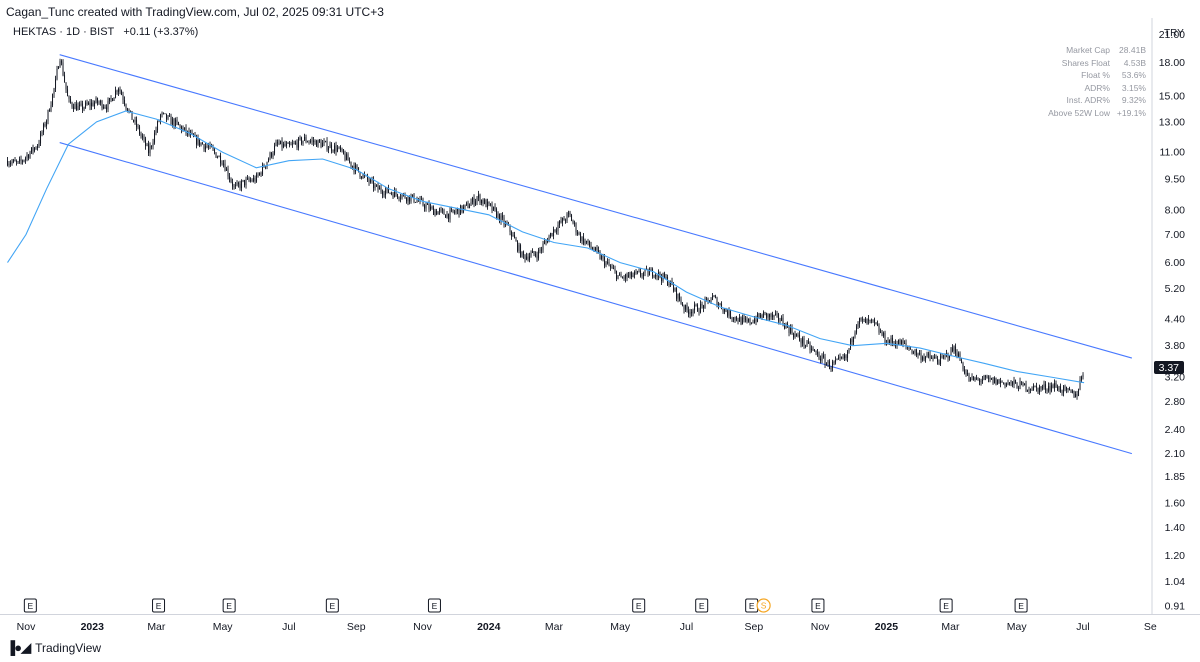  What do you see at coordinates (763, 605) in the screenshot?
I see `dividend-marker` at bounding box center [763, 605].